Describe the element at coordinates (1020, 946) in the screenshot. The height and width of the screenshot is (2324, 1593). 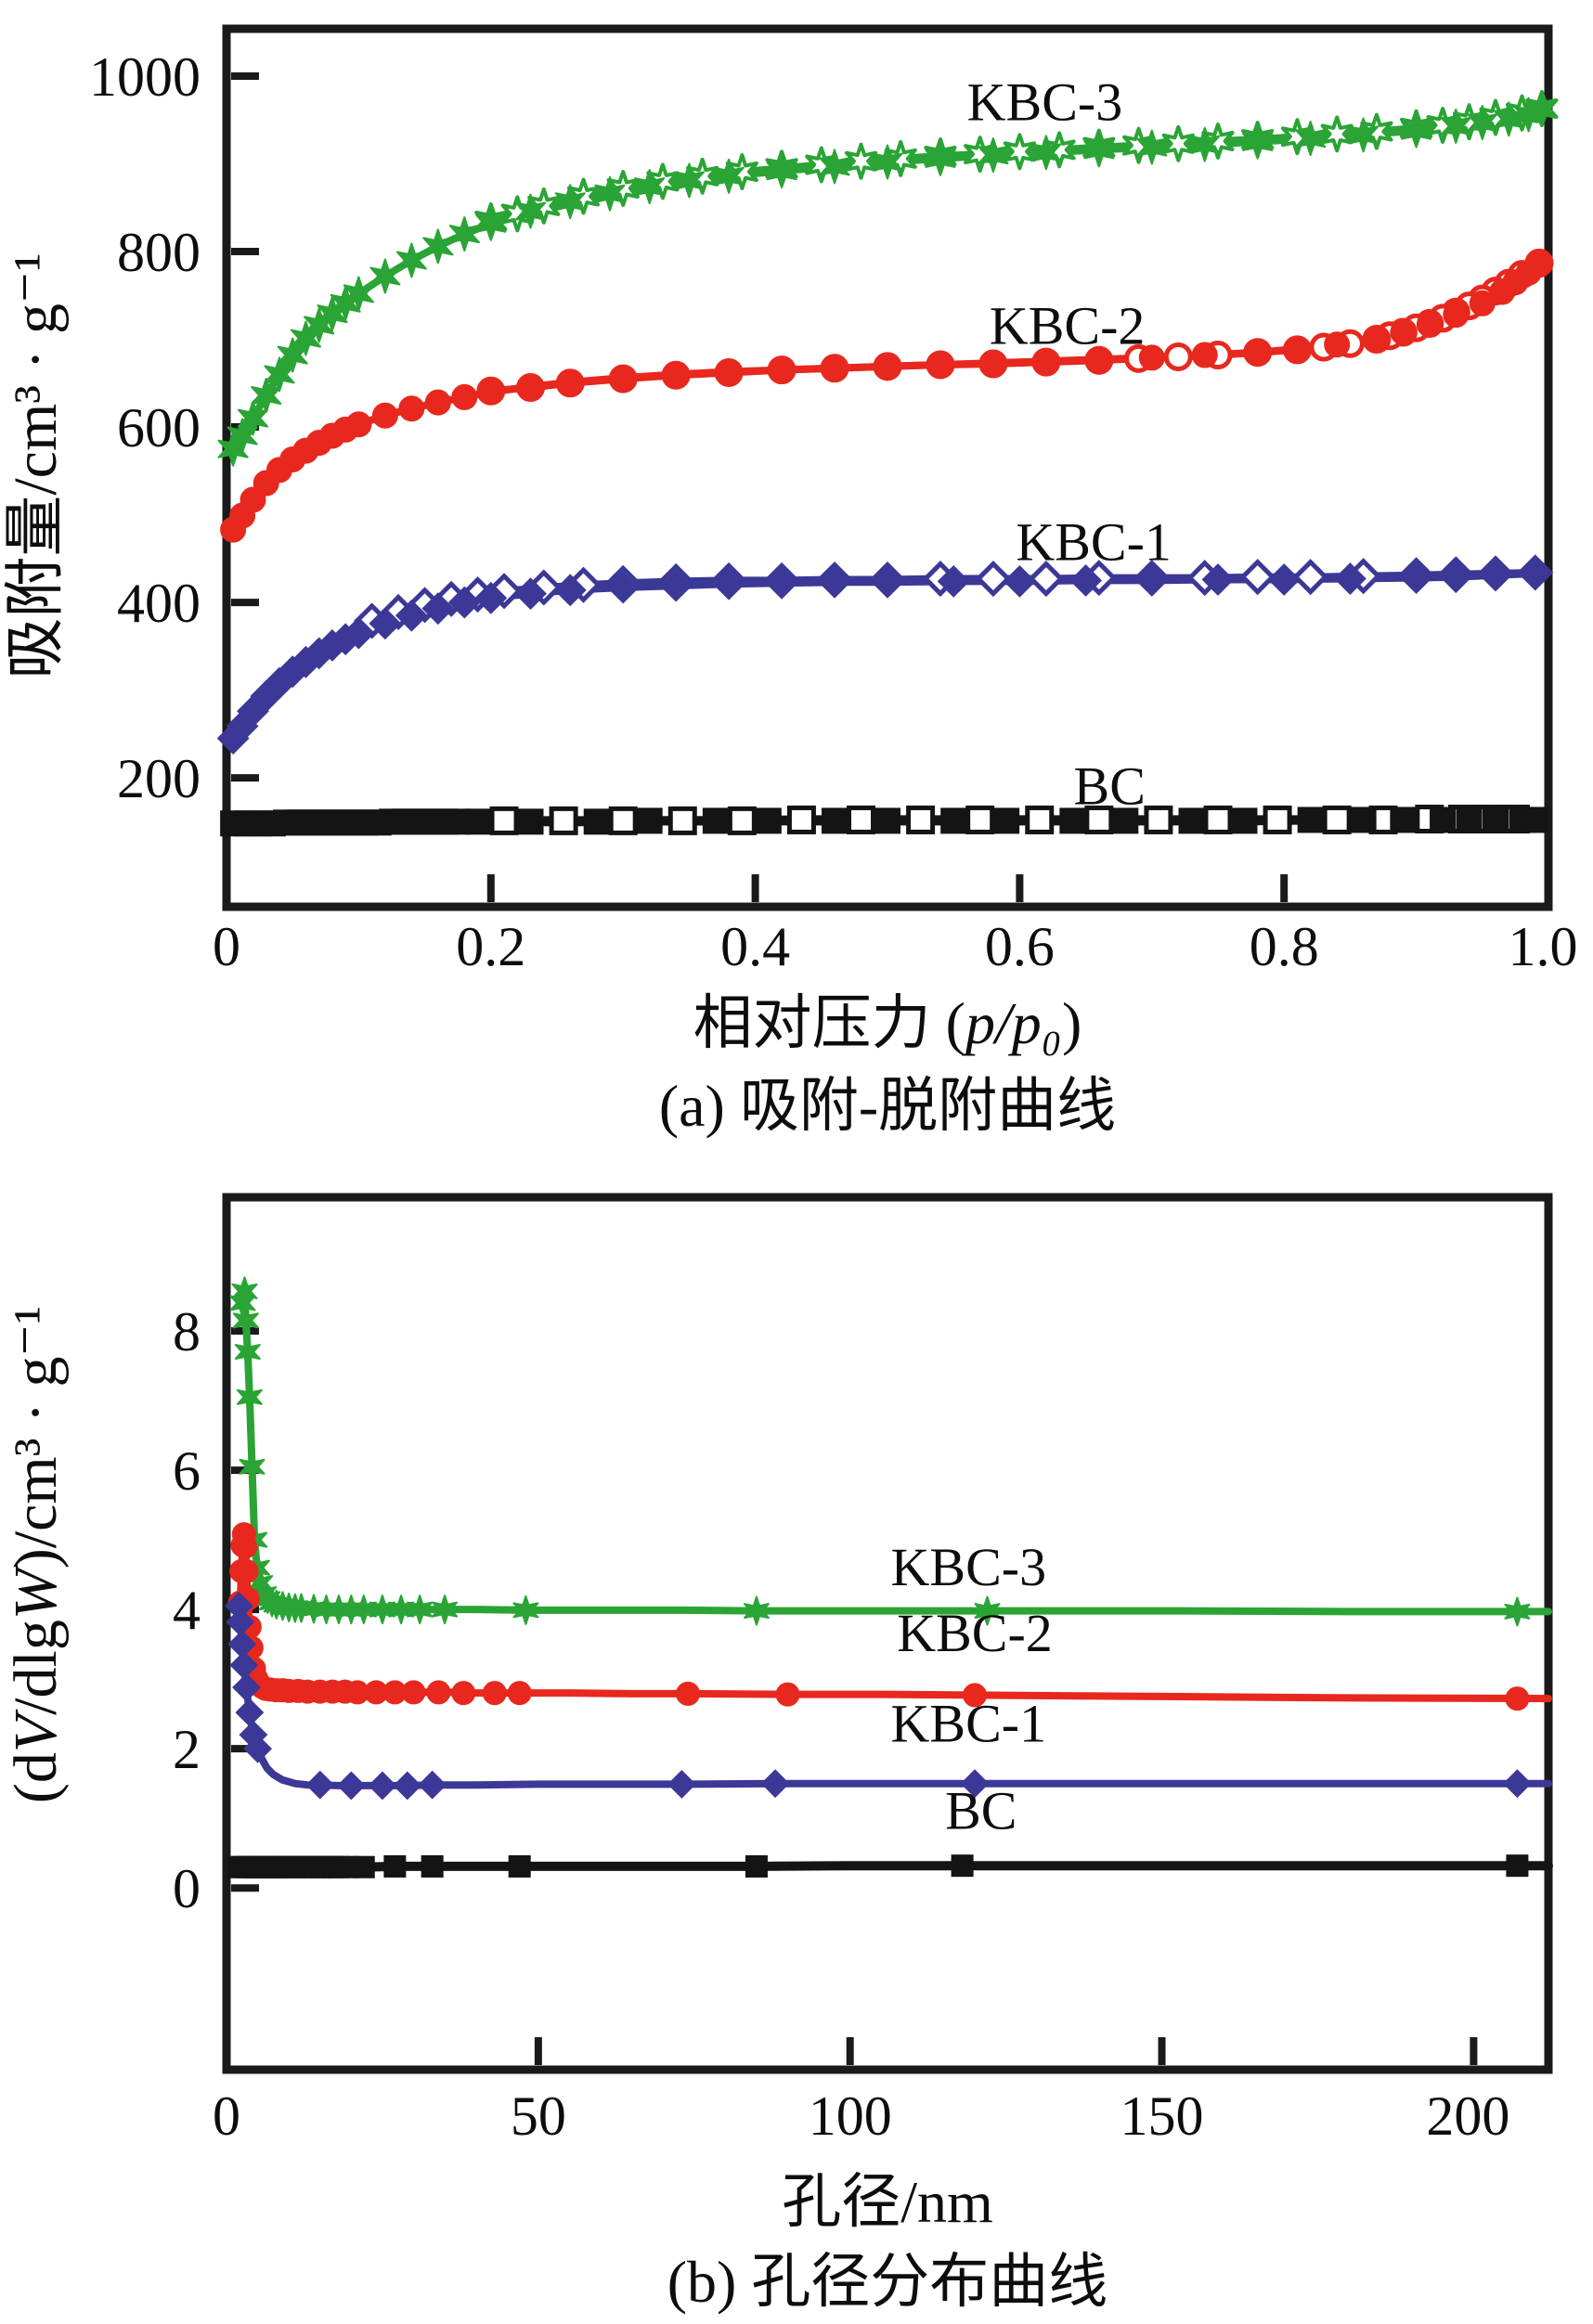
I see `x-tick-label: 0.6` at that location.